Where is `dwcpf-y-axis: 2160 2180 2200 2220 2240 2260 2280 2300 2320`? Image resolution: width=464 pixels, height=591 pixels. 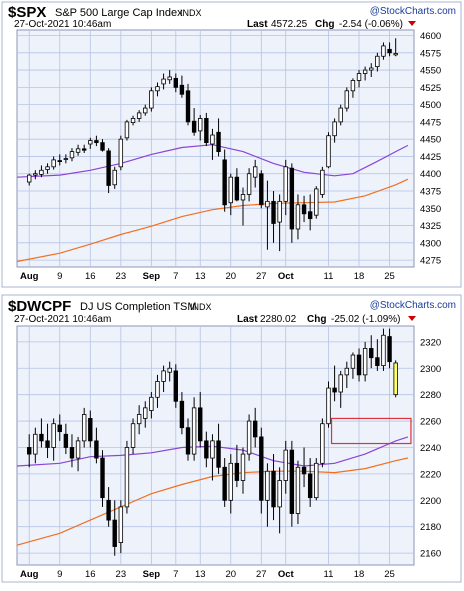 dwcpf-y-axis: 2160 2180 2200 2220 2240 2260 2280 2300 2320 is located at coordinates (430, 448).